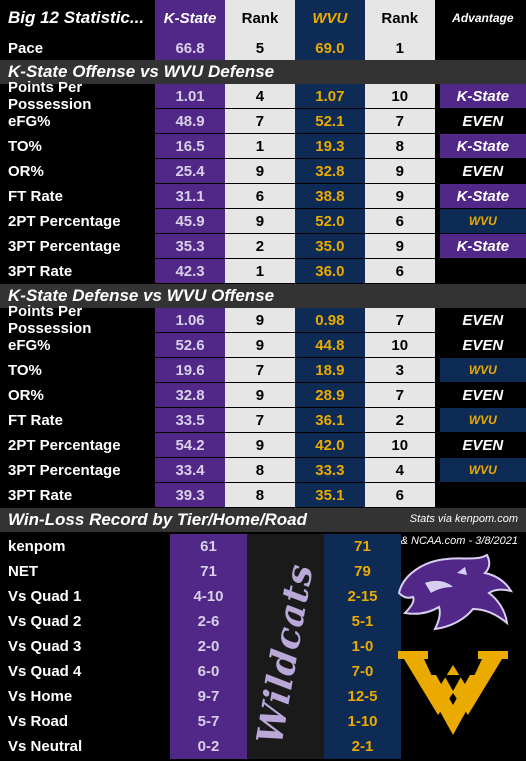  I want to click on record-label: Vs Road, so click(38, 721).